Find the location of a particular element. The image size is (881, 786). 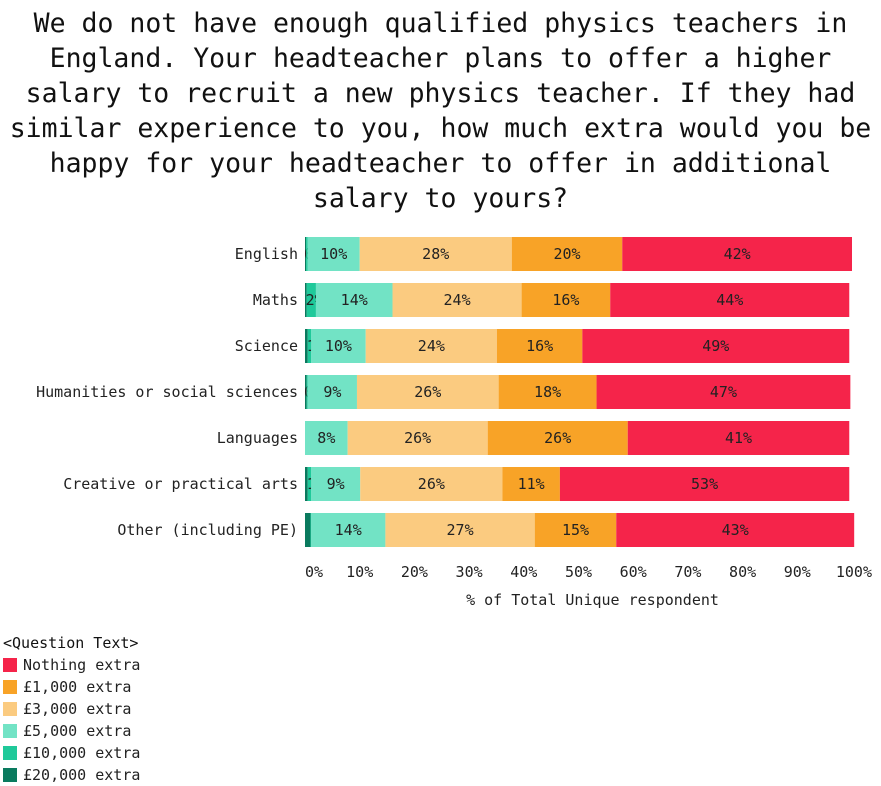

bar-segment-maths-20-000-extra is located at coordinates (306, 300).